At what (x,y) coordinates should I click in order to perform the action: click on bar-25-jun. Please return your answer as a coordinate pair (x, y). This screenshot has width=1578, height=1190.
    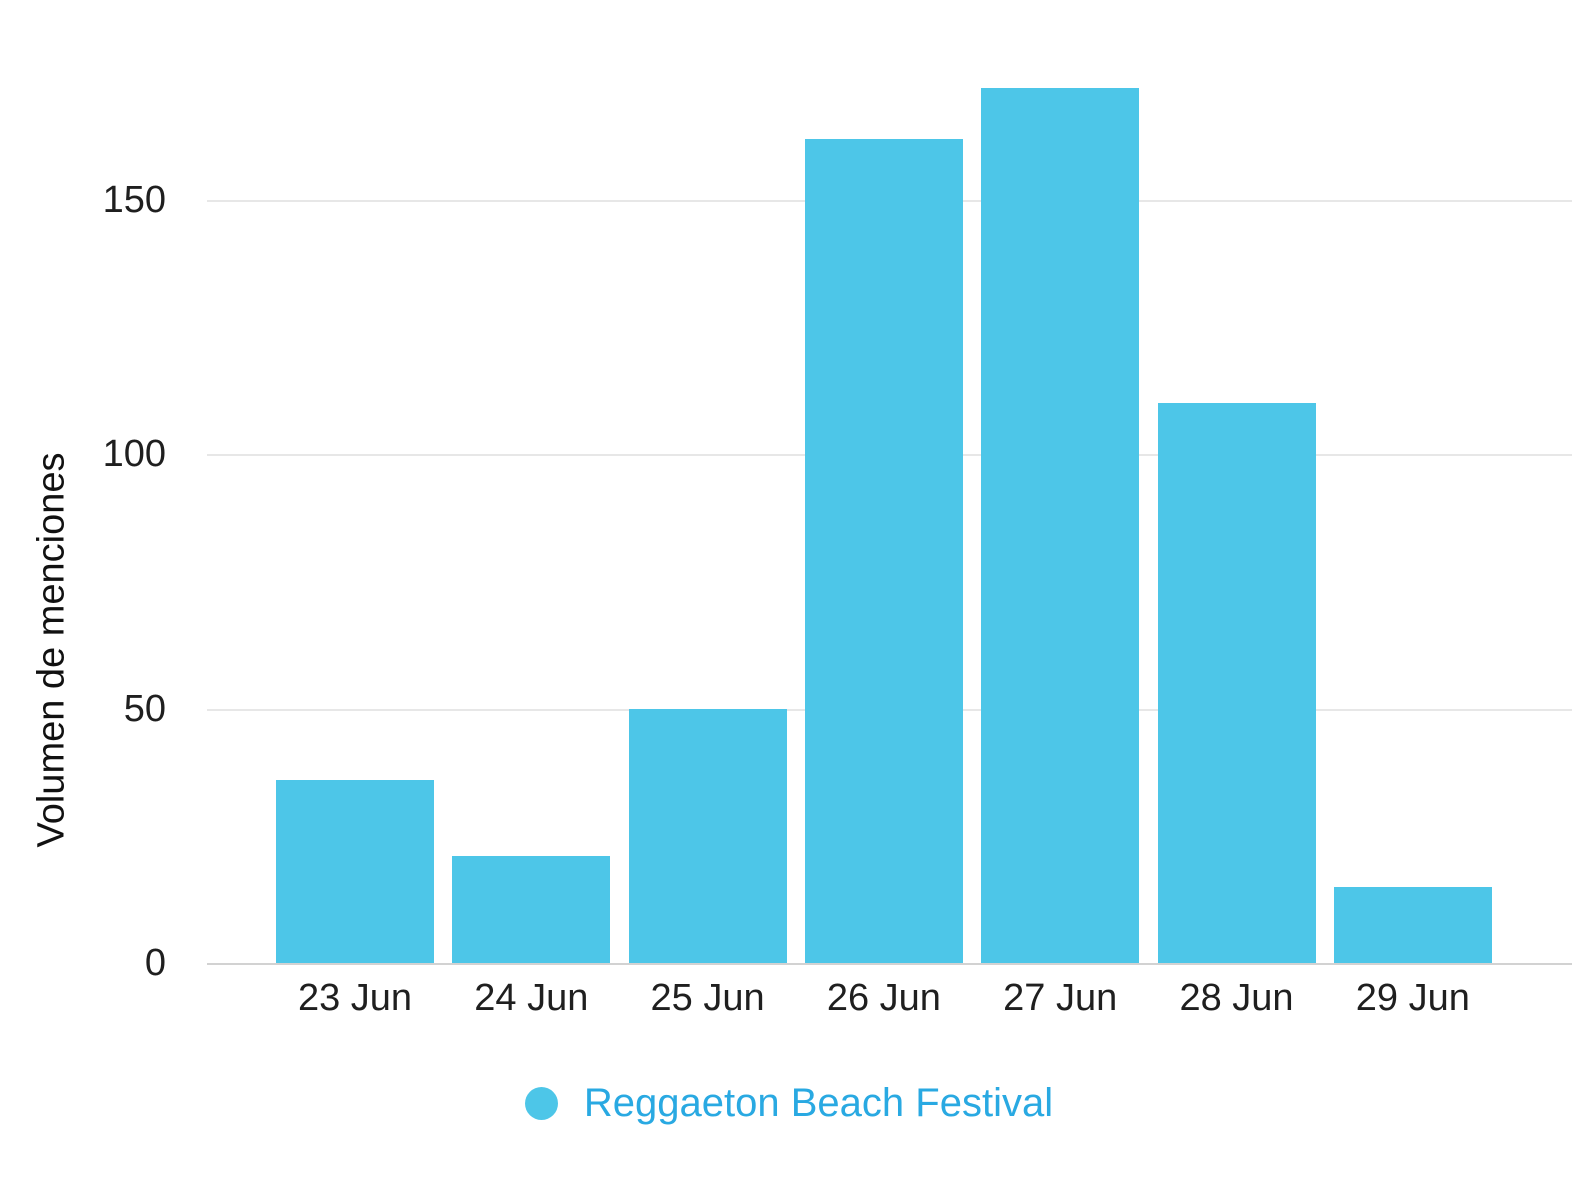
    Looking at the image, I should click on (707, 835).